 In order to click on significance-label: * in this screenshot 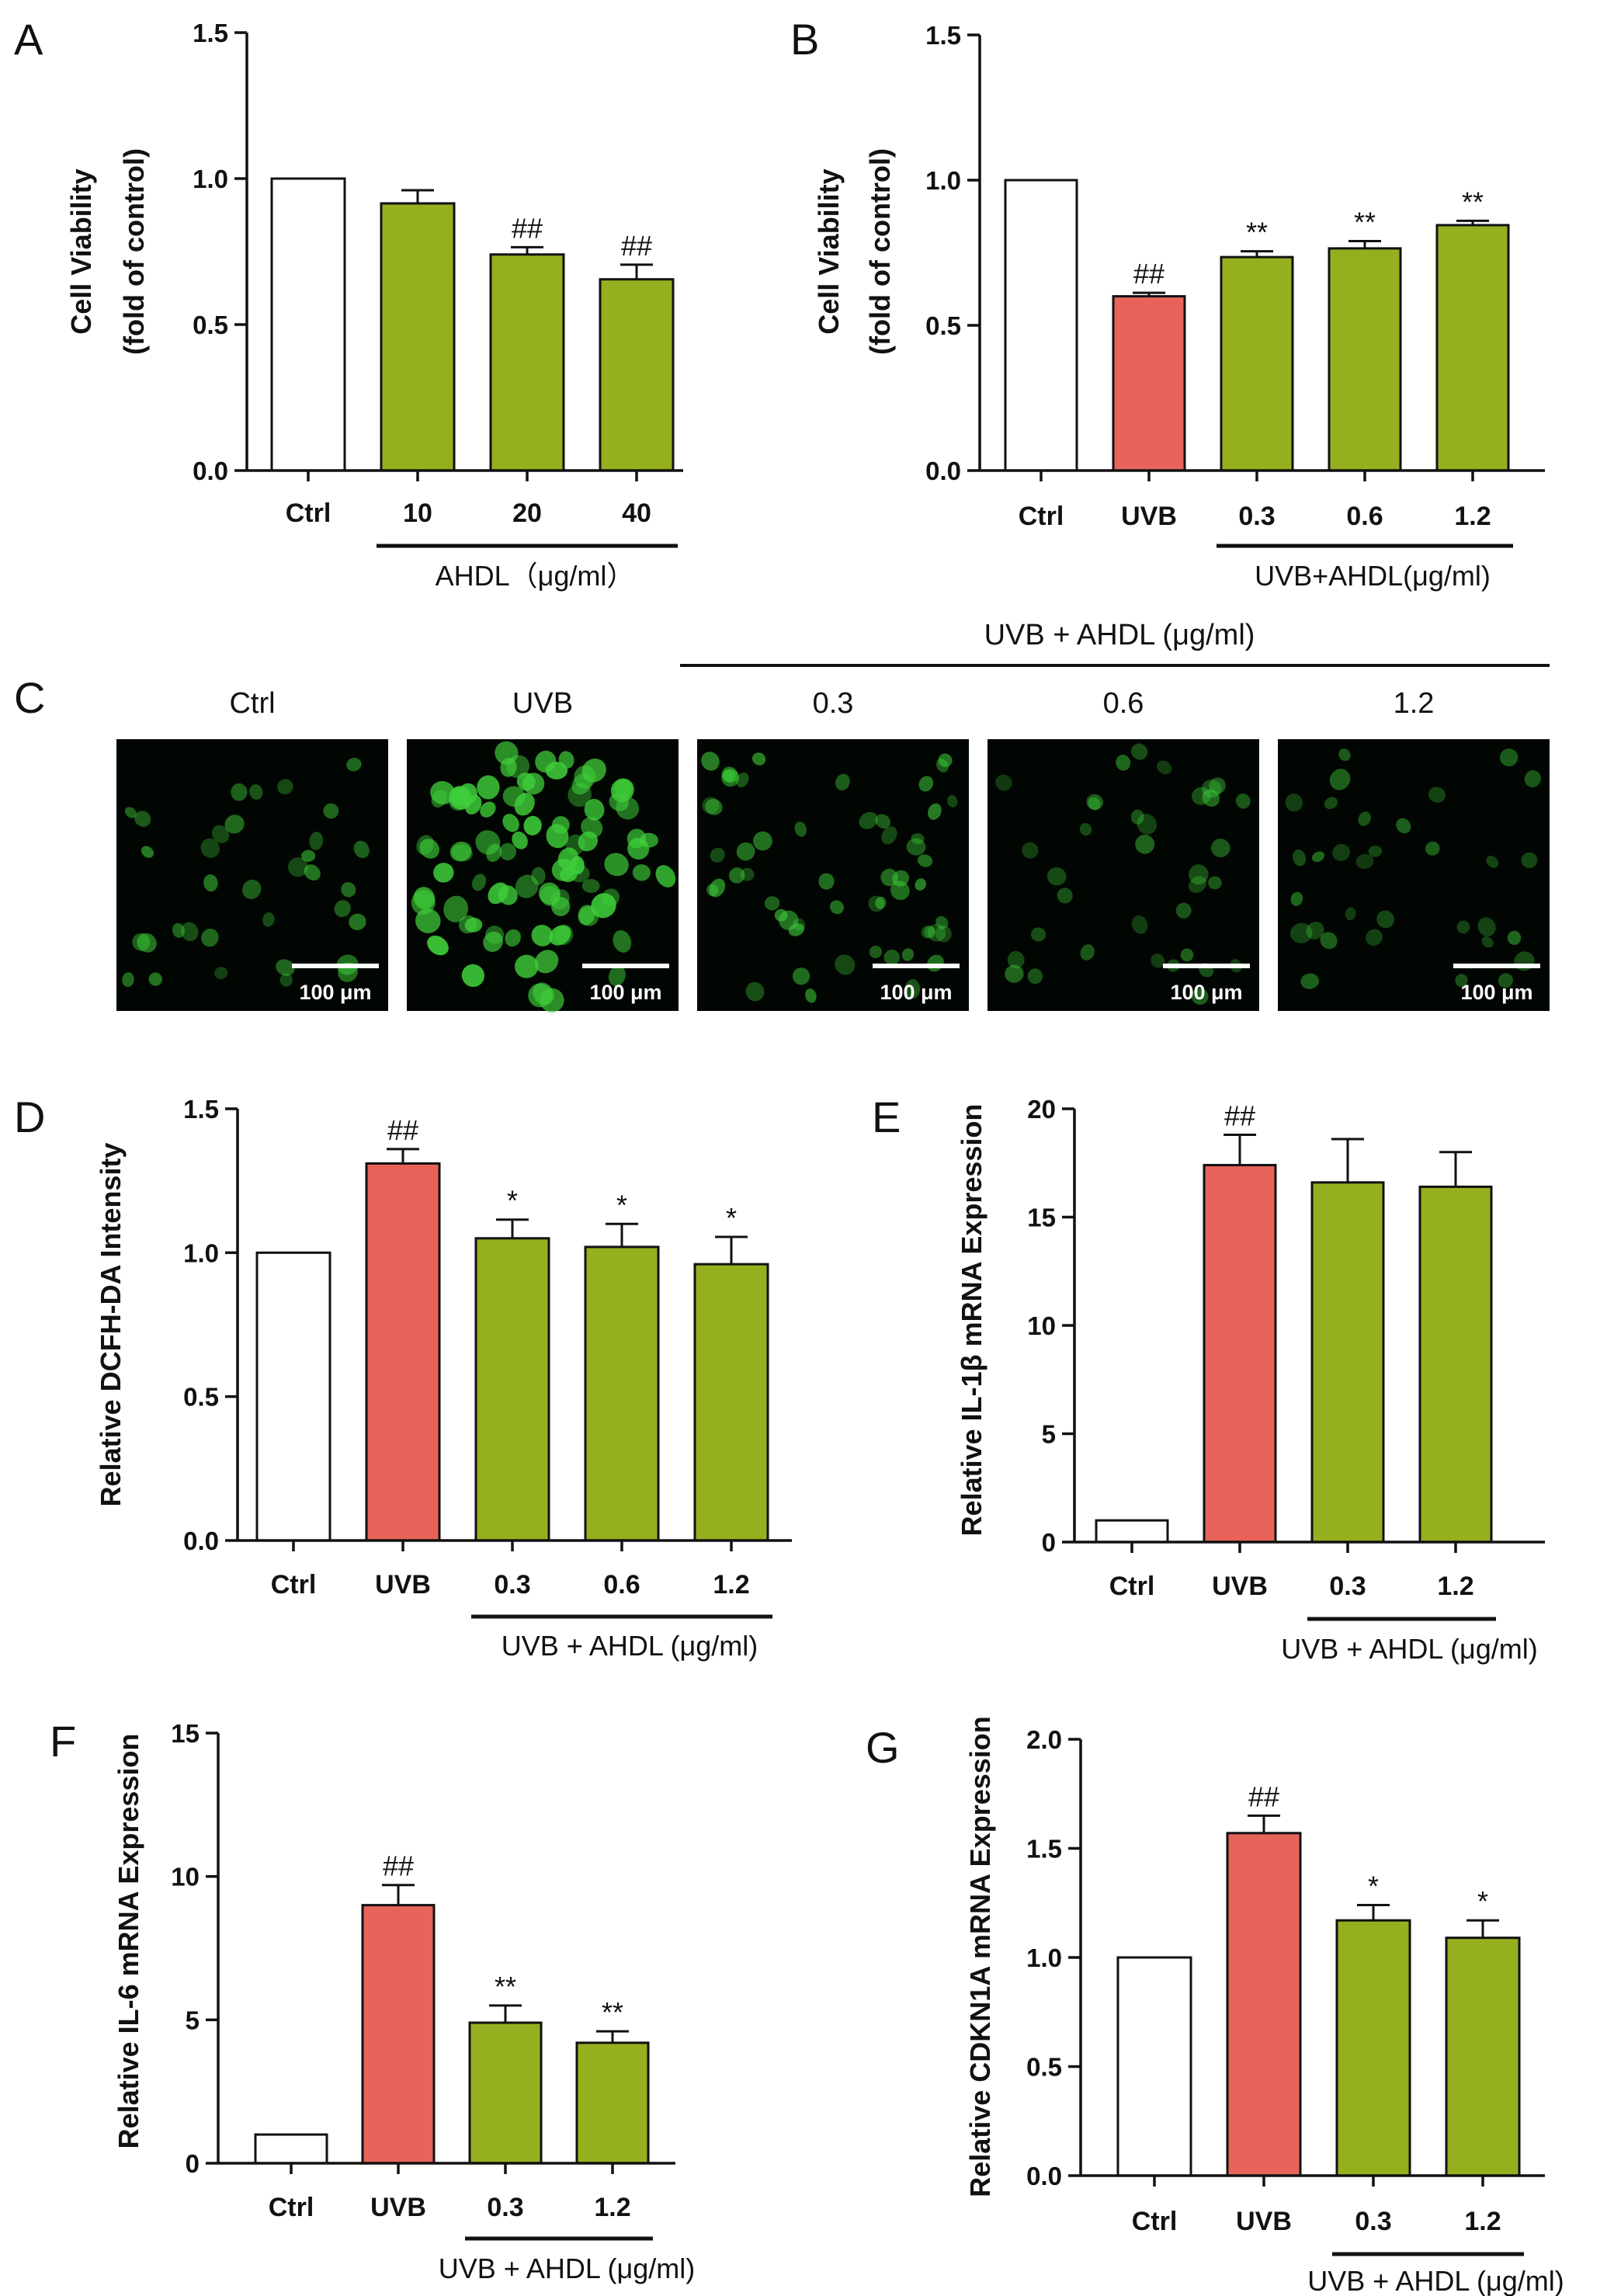, I will do `click(512, 1201)`.